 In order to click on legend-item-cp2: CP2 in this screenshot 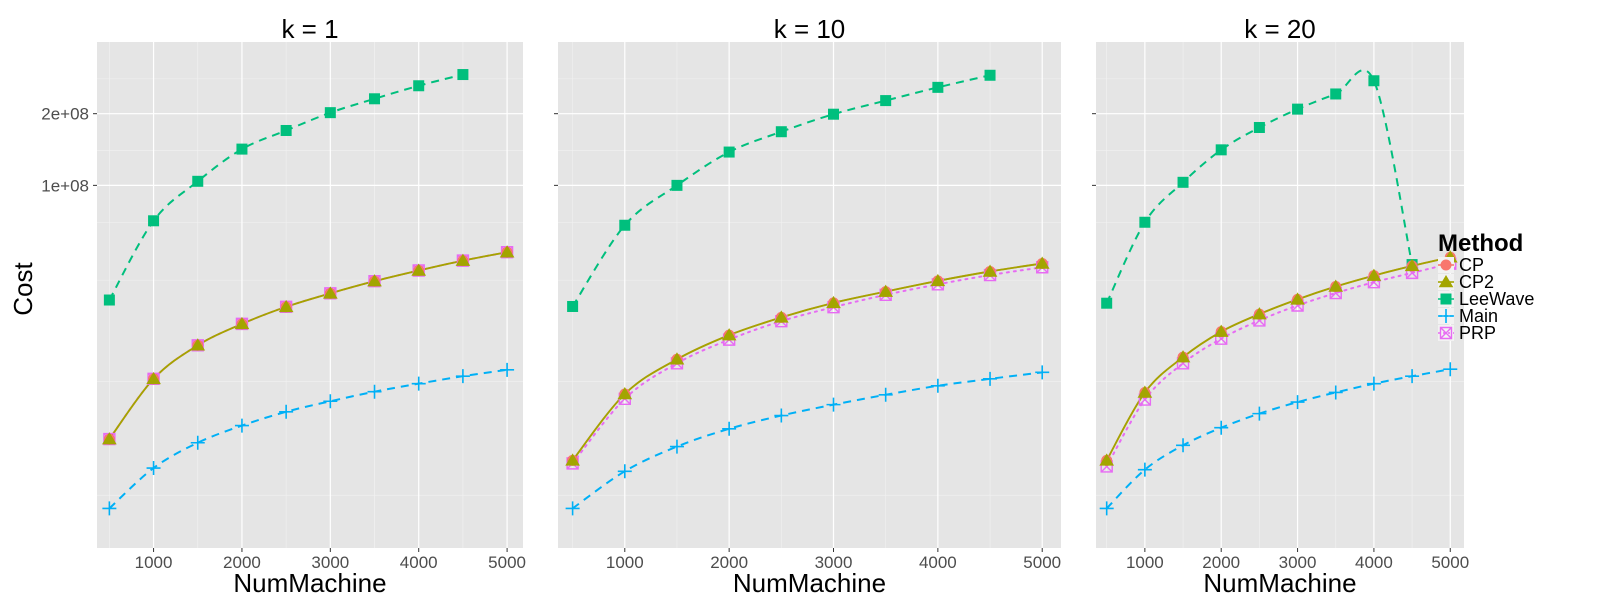, I will do `click(1466, 282)`.